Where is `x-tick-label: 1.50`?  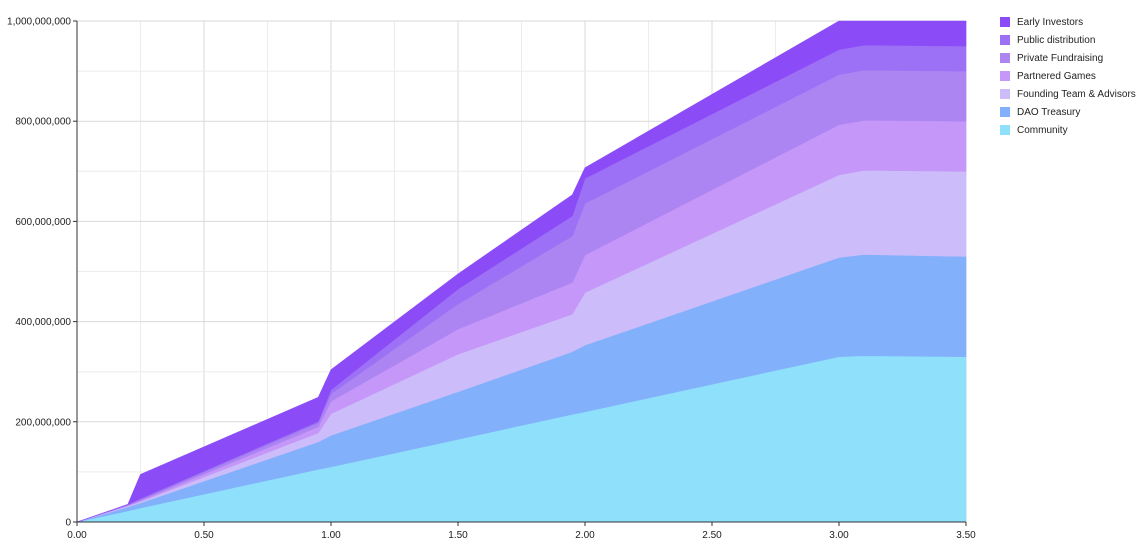 x-tick-label: 1.50 is located at coordinates (458, 535).